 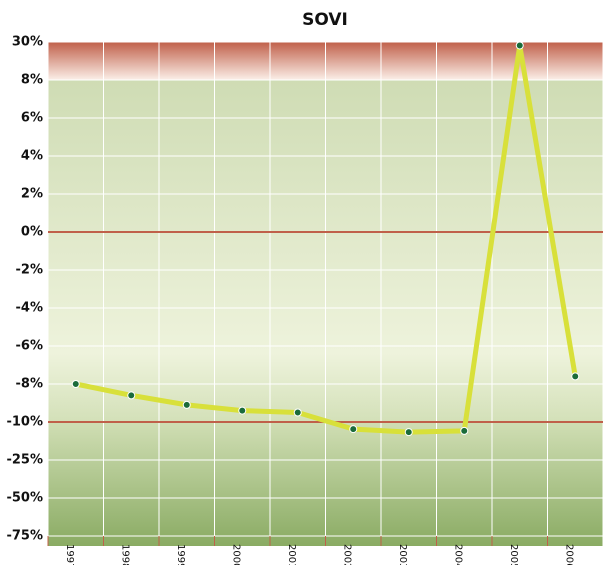 What do you see at coordinates (29, 308) in the screenshot?
I see `y-tick-label: -4%` at bounding box center [29, 308].